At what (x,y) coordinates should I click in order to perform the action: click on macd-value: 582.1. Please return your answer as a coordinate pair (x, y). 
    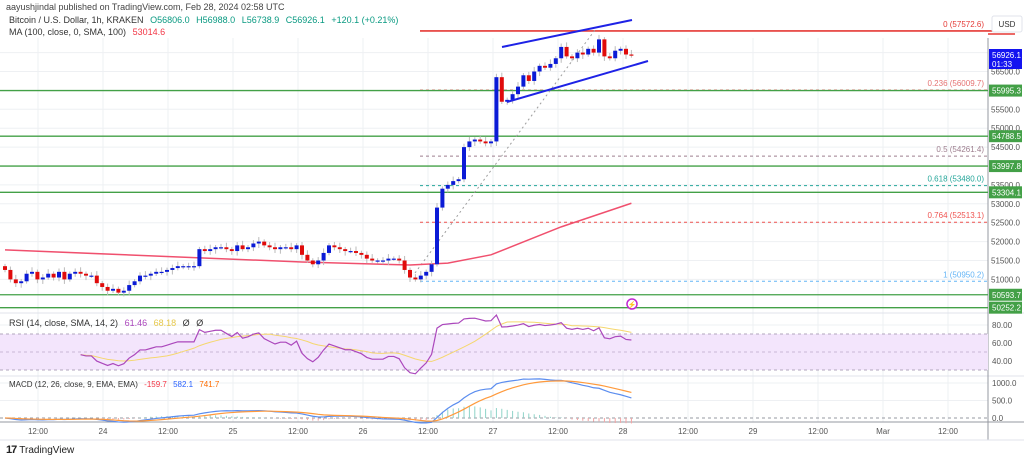
    Looking at the image, I should click on (183, 384).